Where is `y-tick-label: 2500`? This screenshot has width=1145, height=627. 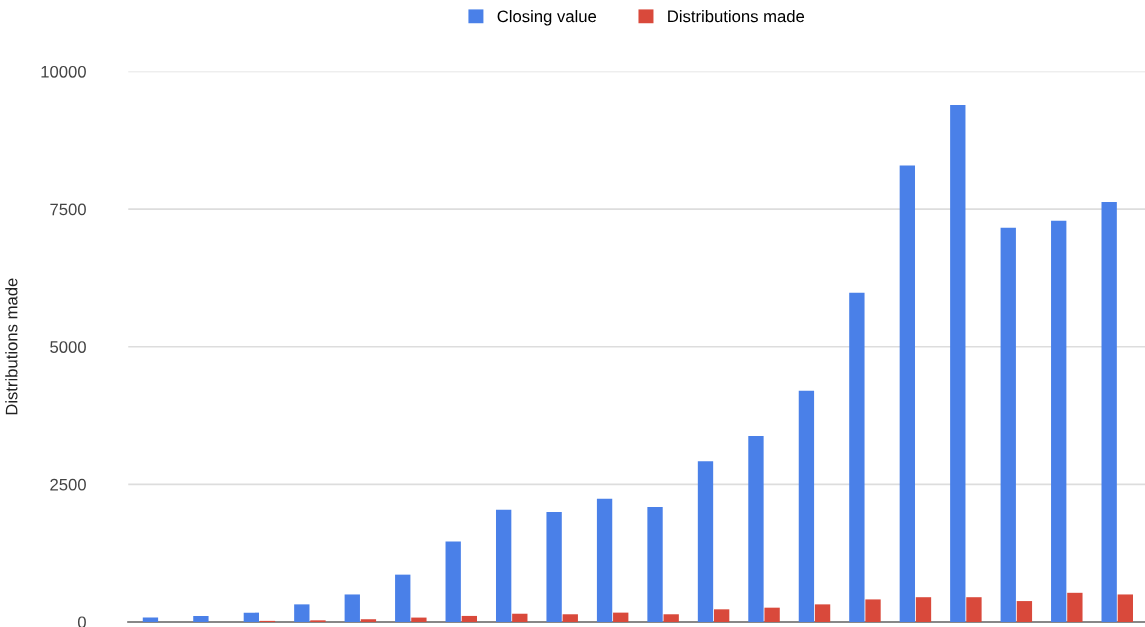 y-tick-label: 2500 is located at coordinates (68, 484).